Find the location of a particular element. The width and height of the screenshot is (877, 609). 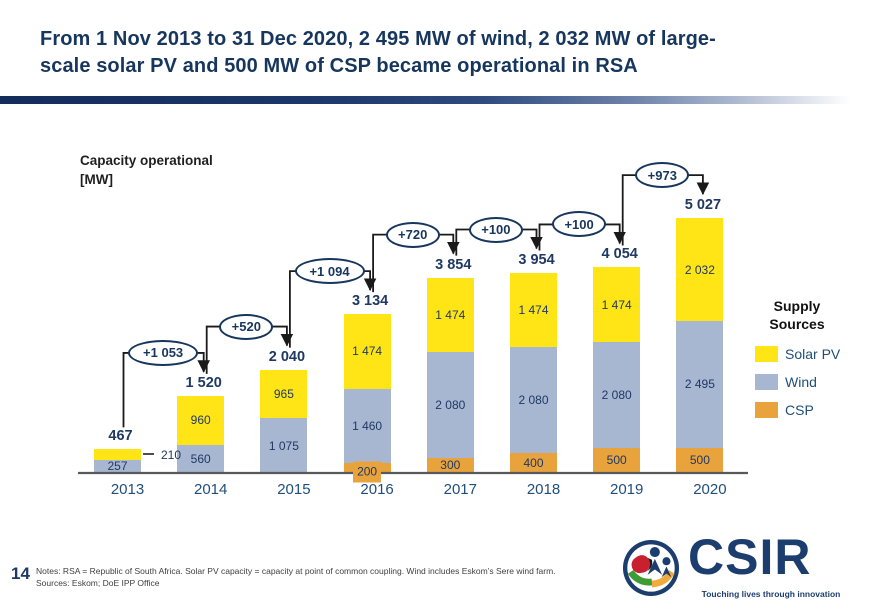

bar-segment-2019-csp is located at coordinates (617, 460).